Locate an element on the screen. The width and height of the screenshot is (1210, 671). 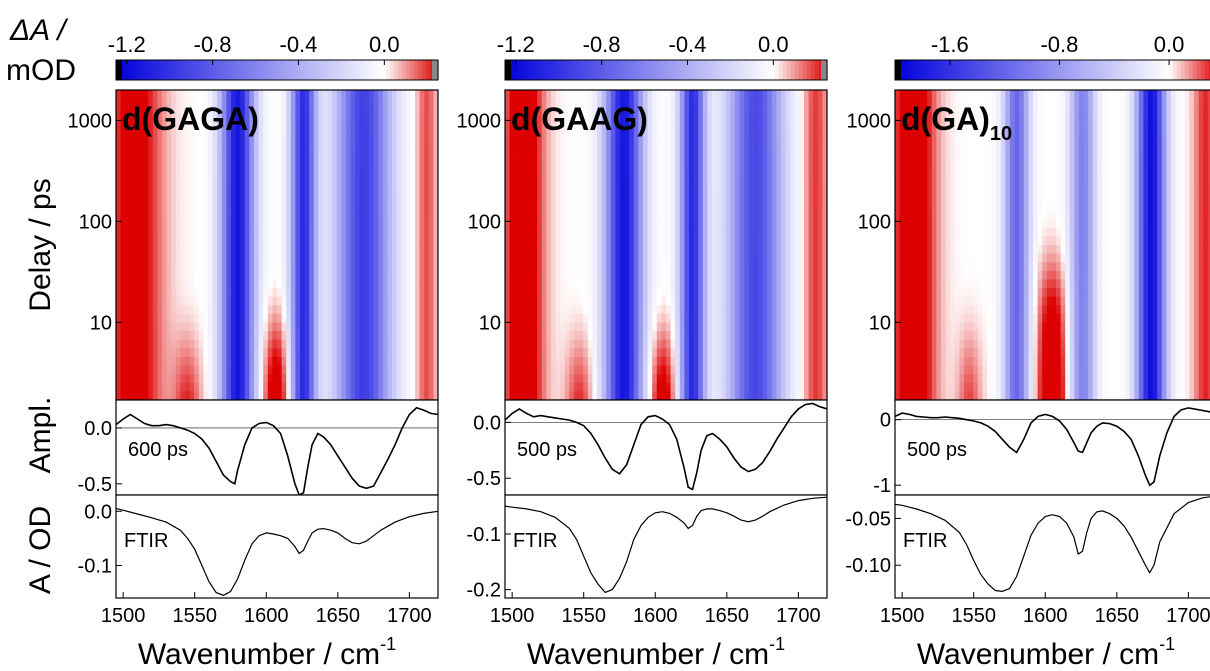
y-axis-label-ampl: Ampl. is located at coordinates (40, 435).